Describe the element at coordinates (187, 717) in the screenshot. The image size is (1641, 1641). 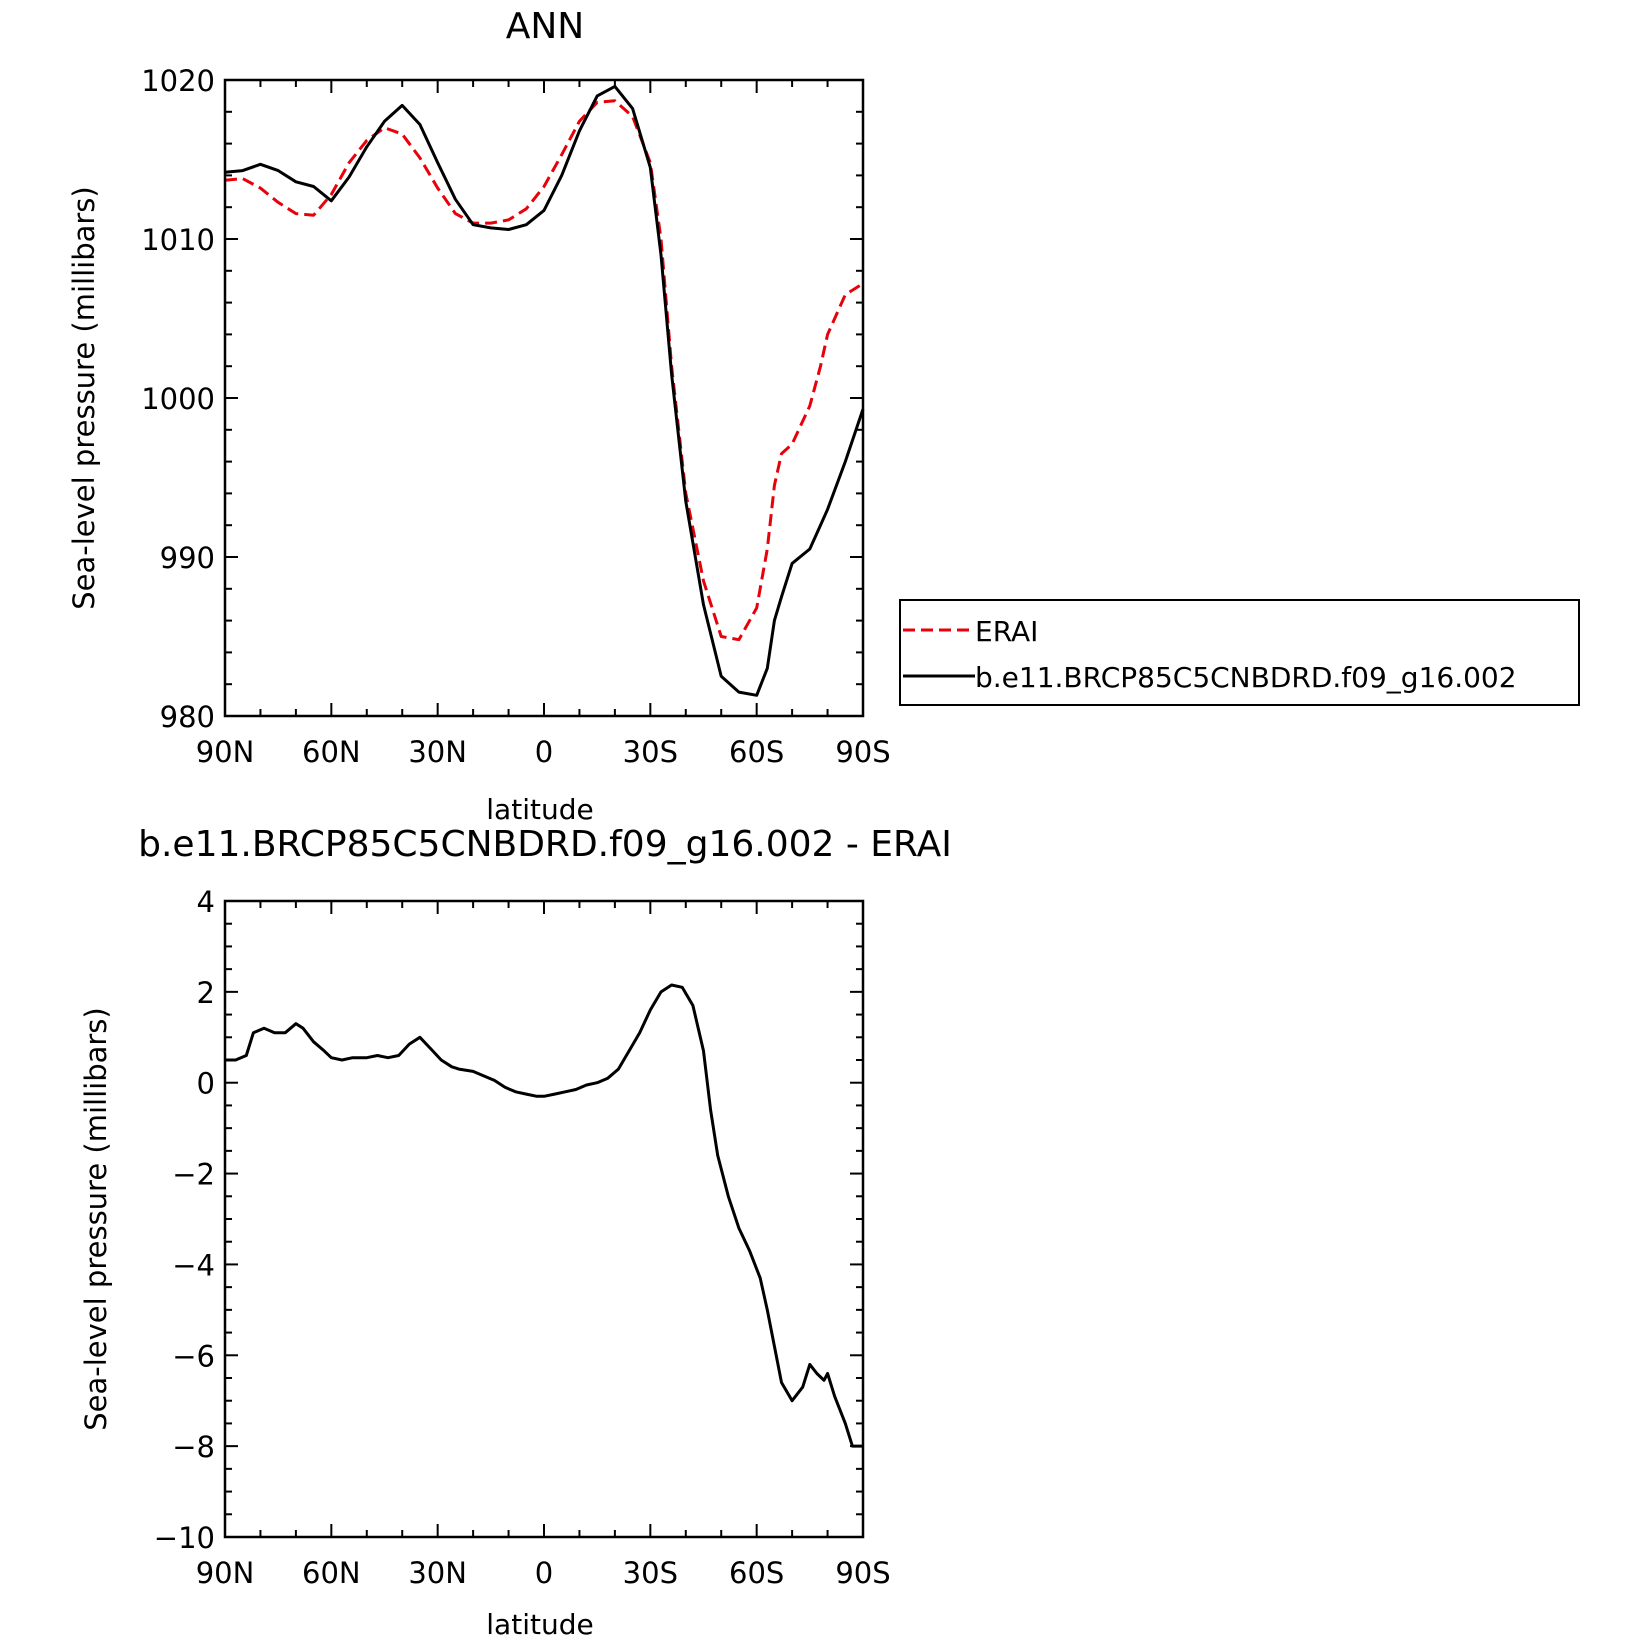
I see `top-y-tick-label: 980` at that location.